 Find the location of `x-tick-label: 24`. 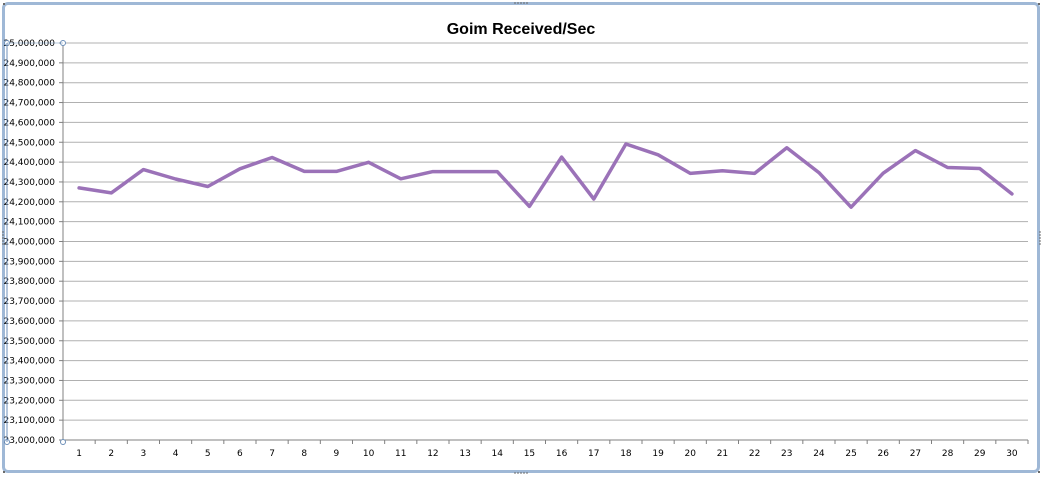

x-tick-label: 24 is located at coordinates (819, 454).